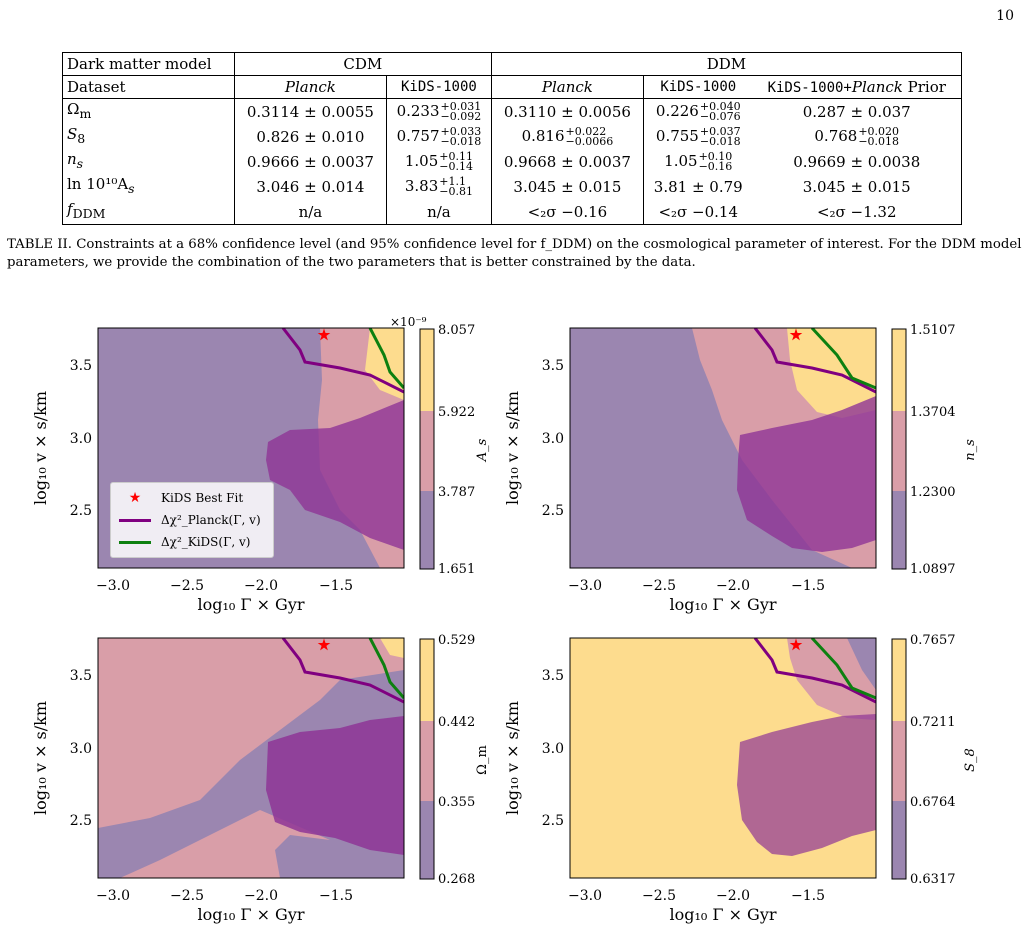 This screenshot has height=932, width=1028. Describe the element at coordinates (192, 498) in the screenshot. I see `legend-item: ★ KiDS Best Fit` at that location.